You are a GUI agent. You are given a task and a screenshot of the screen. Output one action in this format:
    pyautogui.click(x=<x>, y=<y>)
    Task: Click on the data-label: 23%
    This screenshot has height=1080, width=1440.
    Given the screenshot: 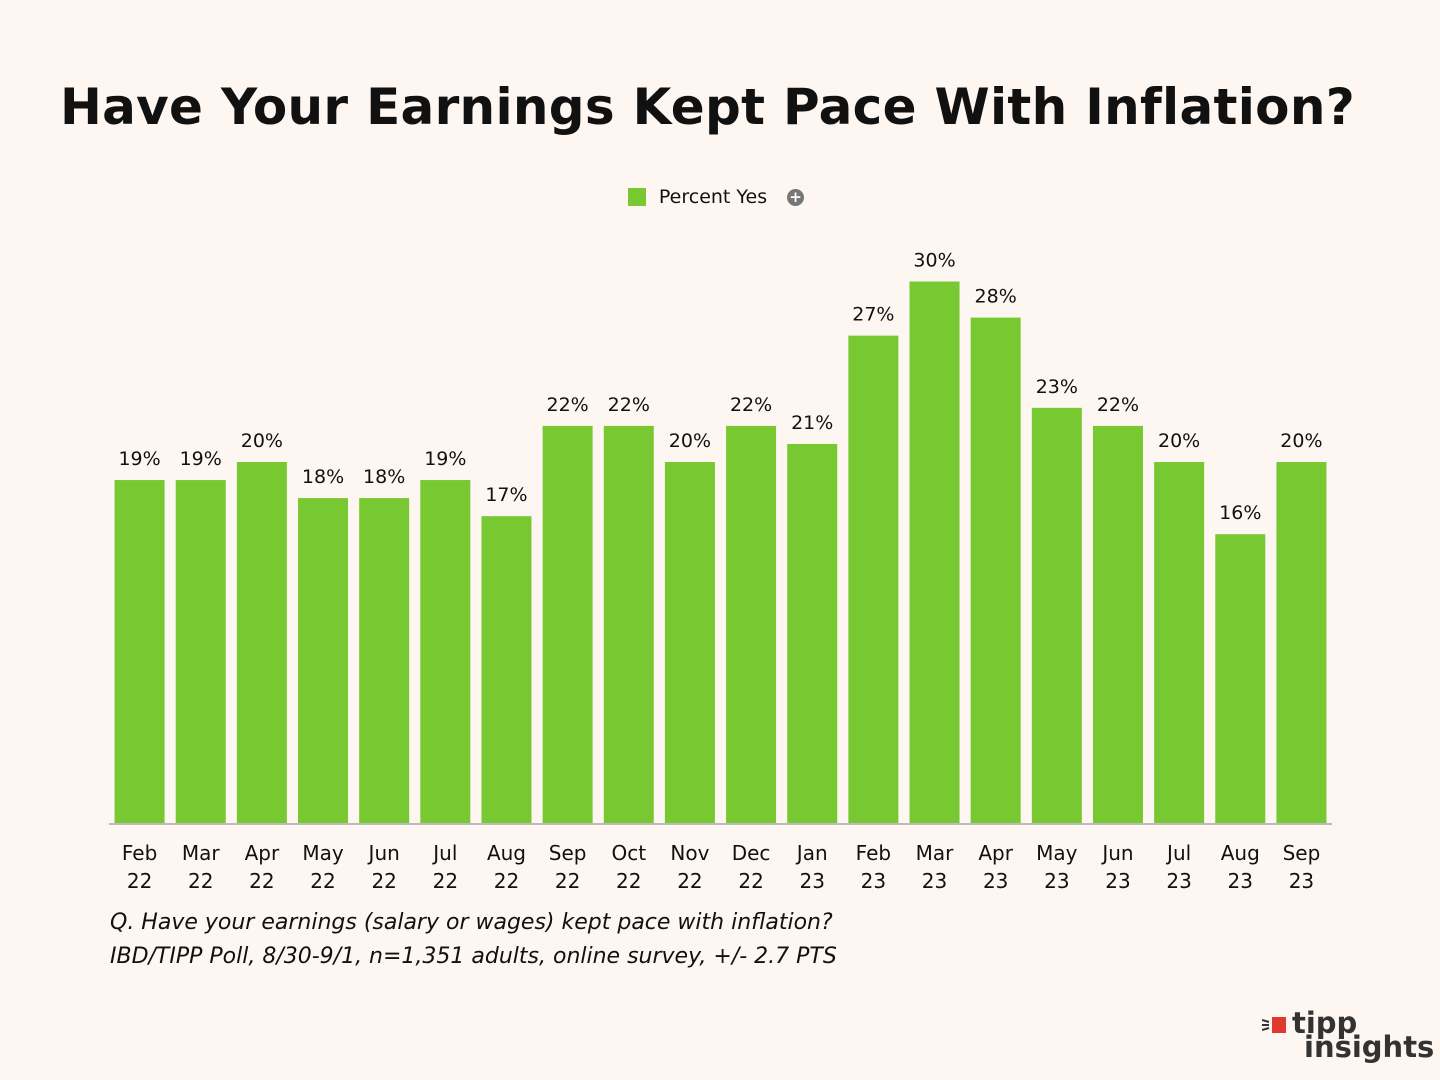 What is the action you would take?
    pyautogui.click(x=1057, y=387)
    